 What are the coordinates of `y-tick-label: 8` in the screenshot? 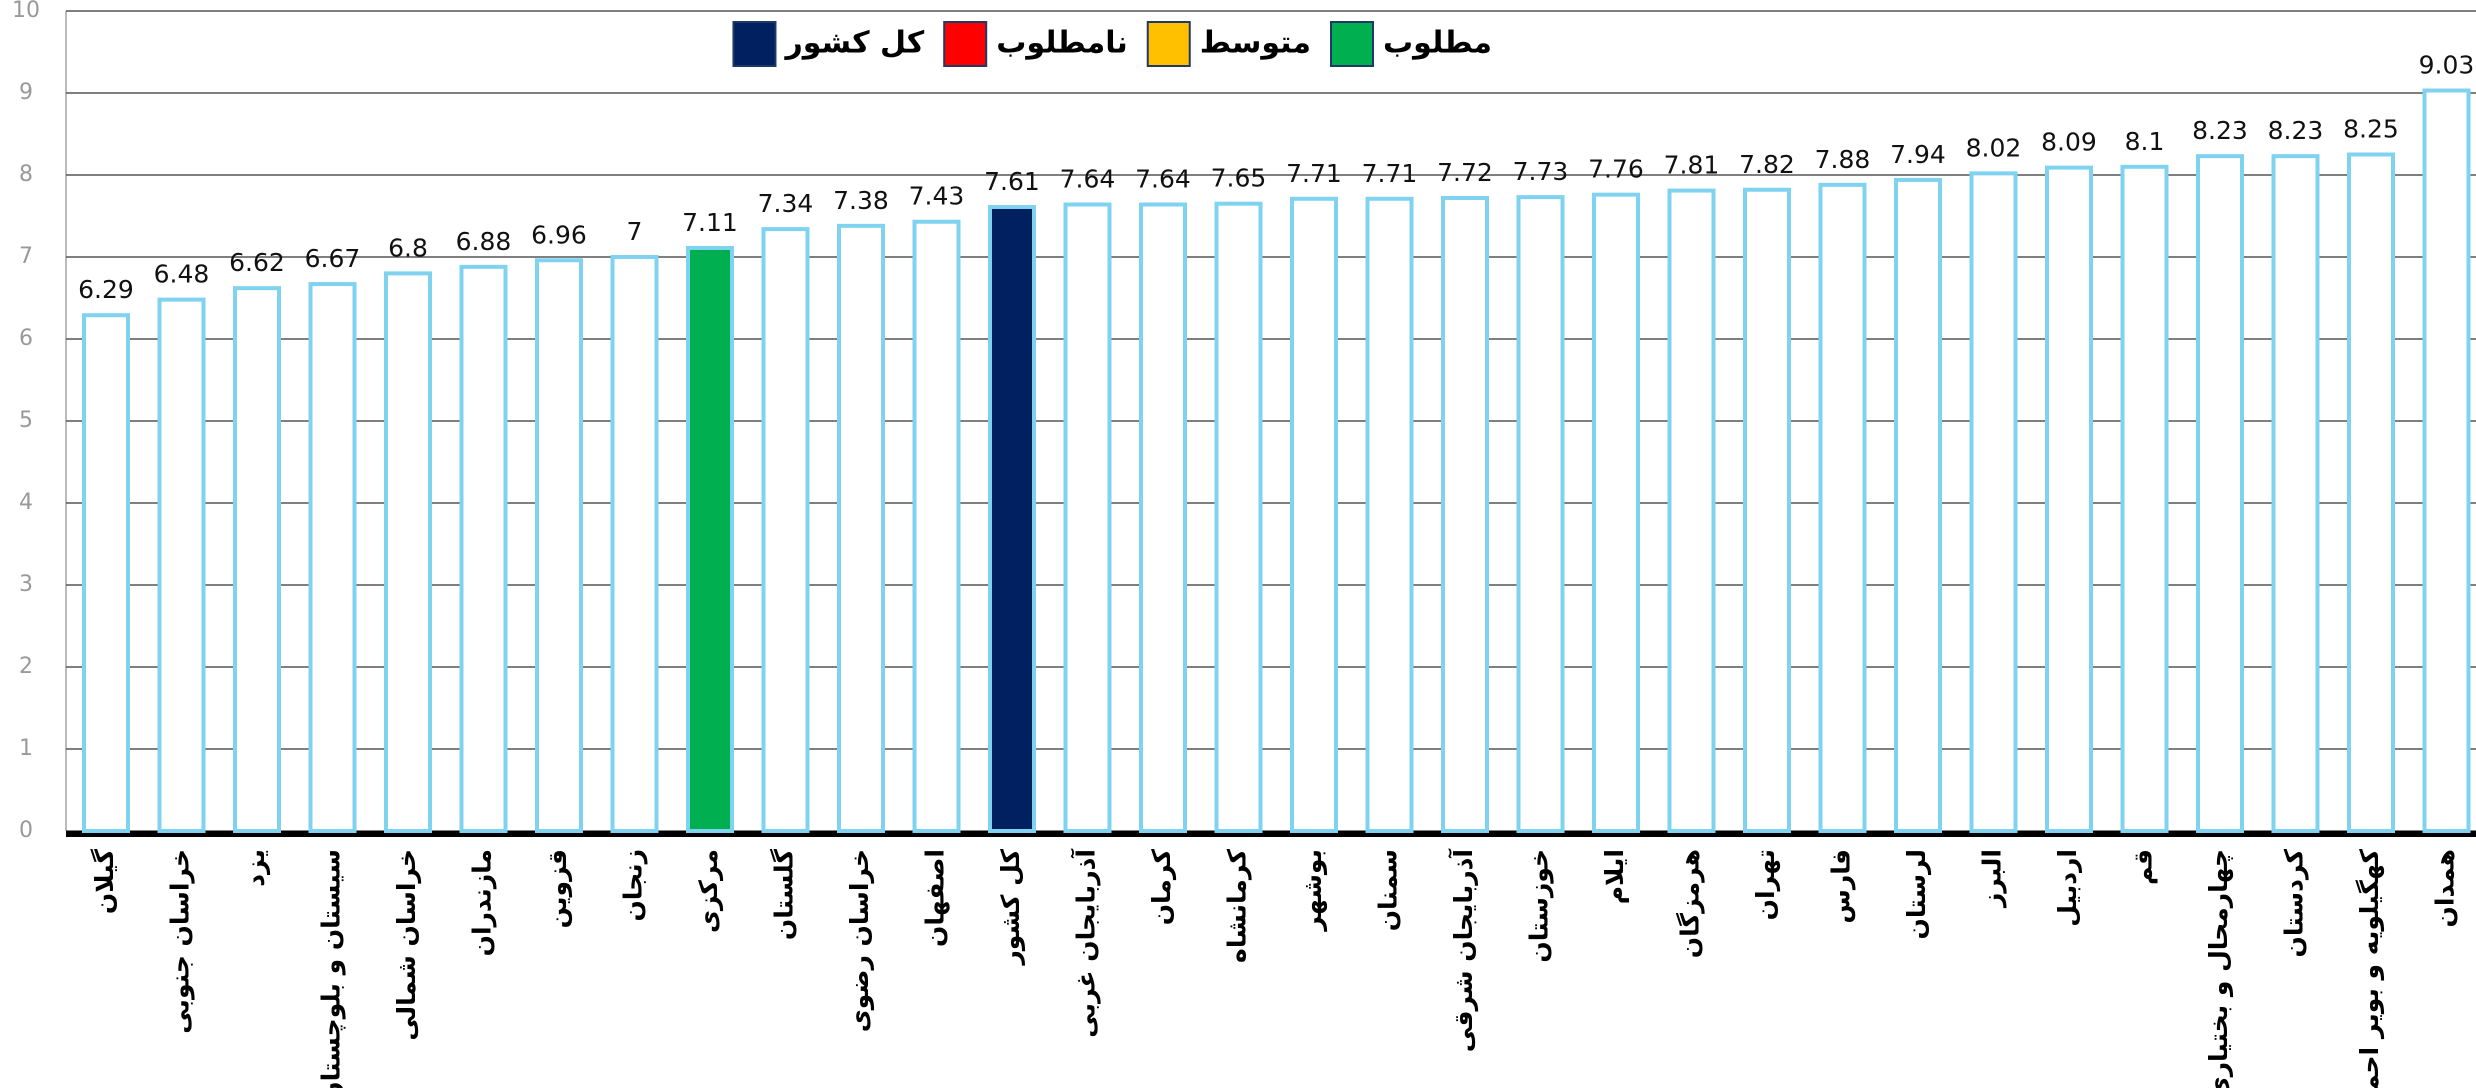 It's located at (26, 174).